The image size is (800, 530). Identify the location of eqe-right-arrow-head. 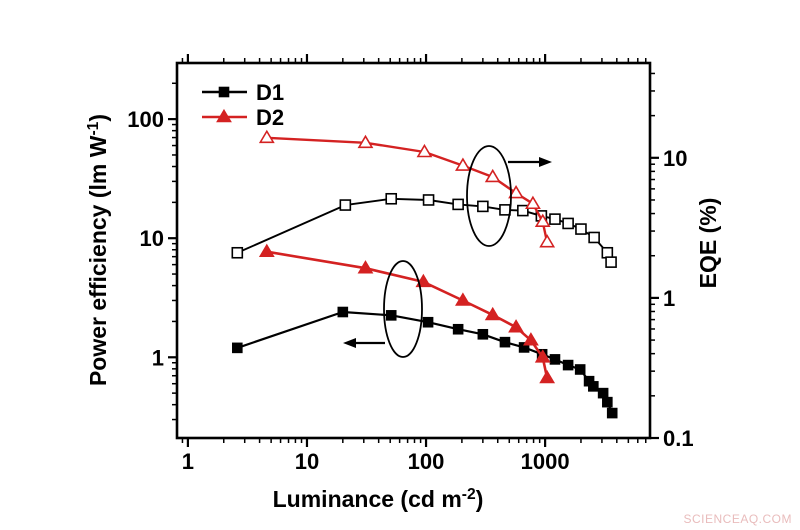
(545, 162).